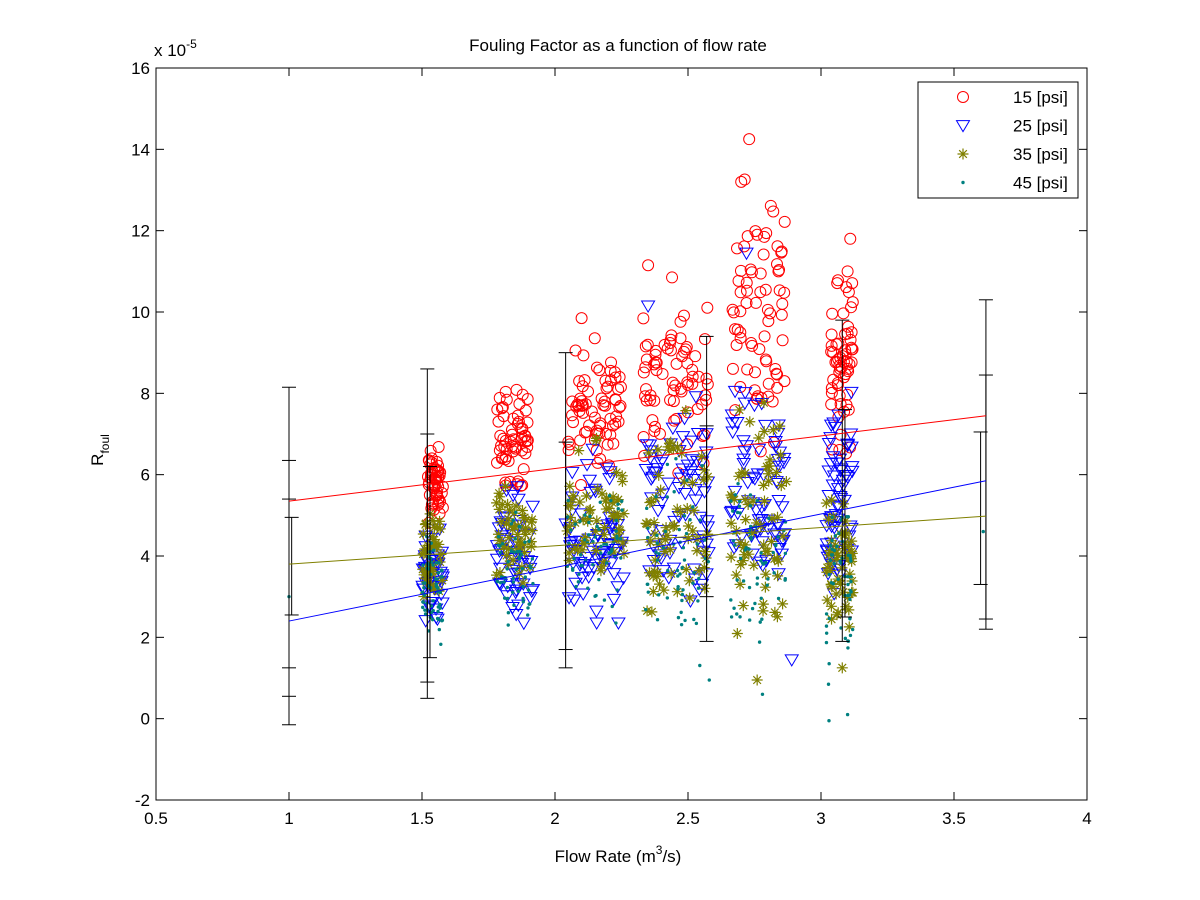 This screenshot has height=900, width=1200. What do you see at coordinates (140, 231) in the screenshot?
I see `y-tick-label: 12` at bounding box center [140, 231].